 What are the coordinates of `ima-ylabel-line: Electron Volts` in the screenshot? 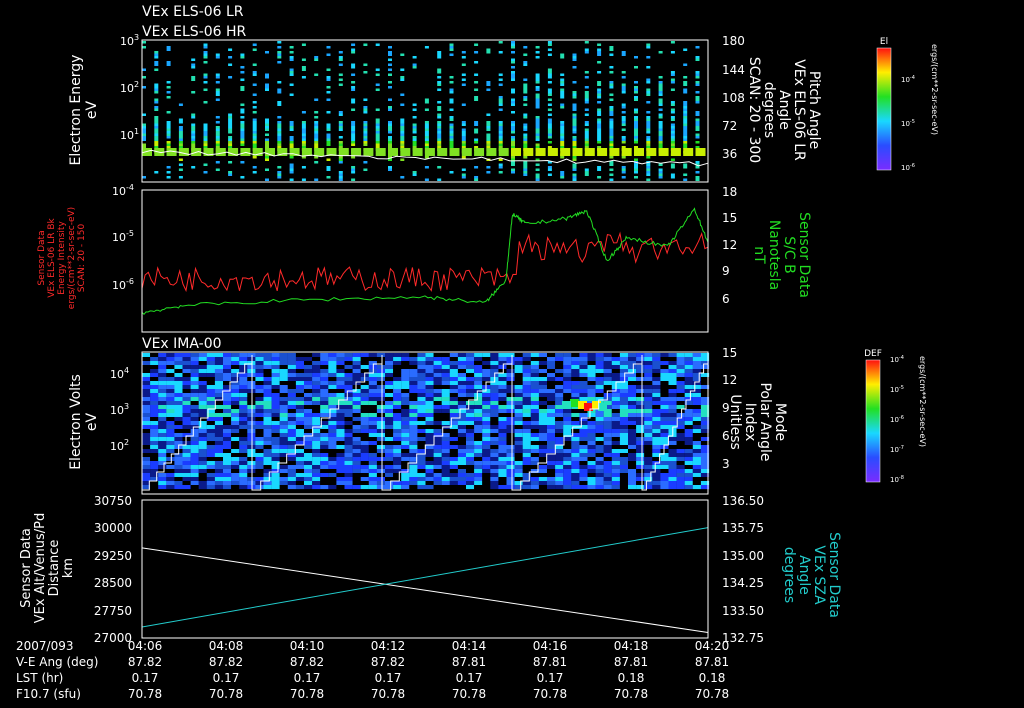 It's located at (76, 422).